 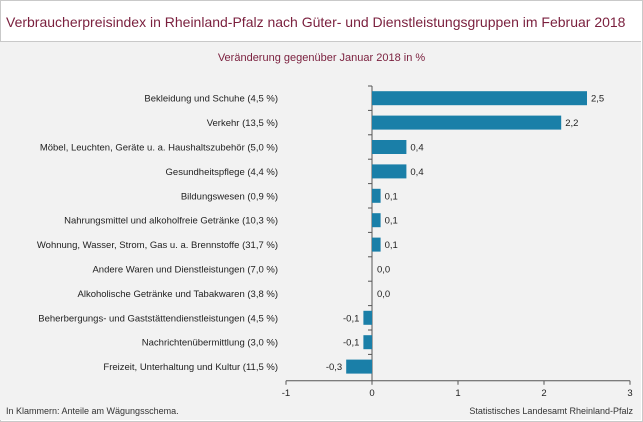 What do you see at coordinates (222, 172) in the screenshot?
I see `category-label: Gesundheitspflege (4,4 %)` at bounding box center [222, 172].